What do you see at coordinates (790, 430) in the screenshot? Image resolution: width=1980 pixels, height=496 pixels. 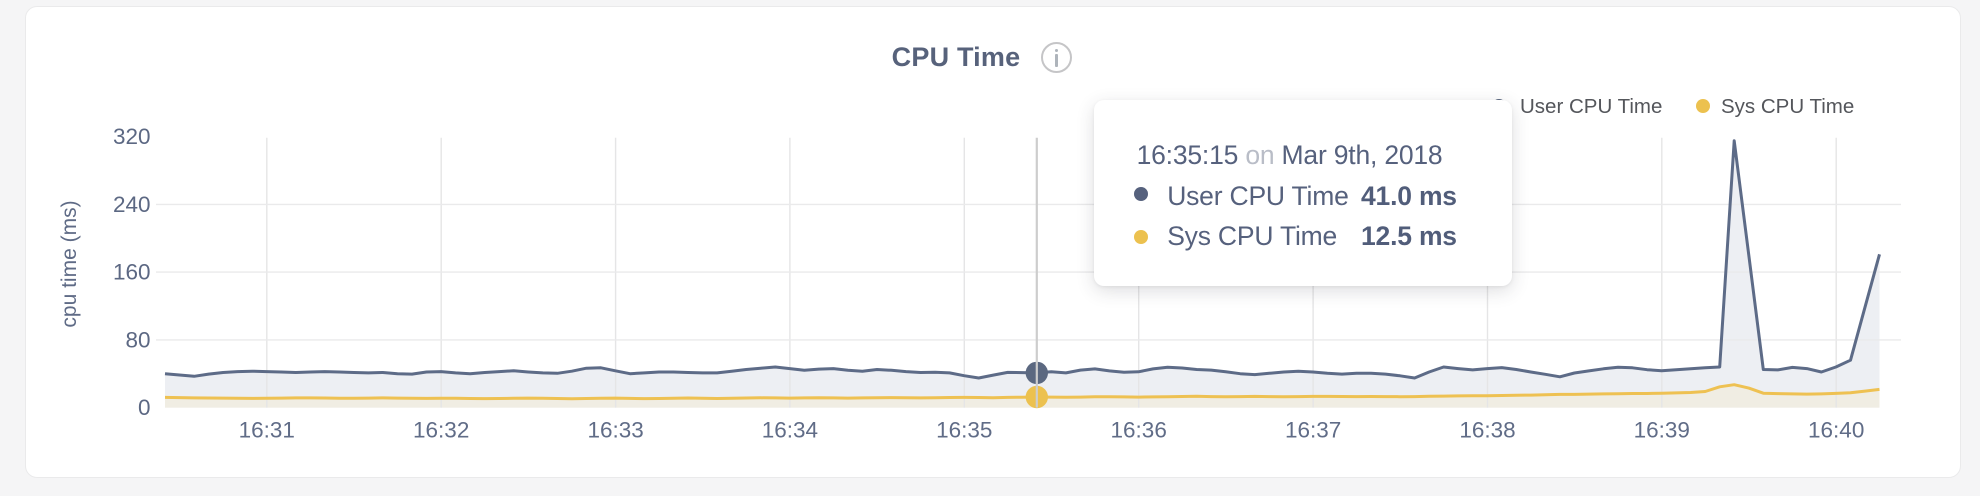 I see `svg-text: 16:34` at bounding box center [790, 430].